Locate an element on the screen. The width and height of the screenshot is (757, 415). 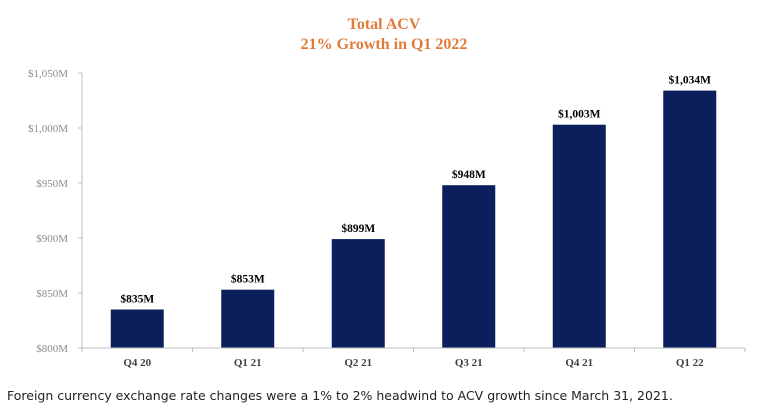
y-tick-label: $950M is located at coordinates (52, 184).